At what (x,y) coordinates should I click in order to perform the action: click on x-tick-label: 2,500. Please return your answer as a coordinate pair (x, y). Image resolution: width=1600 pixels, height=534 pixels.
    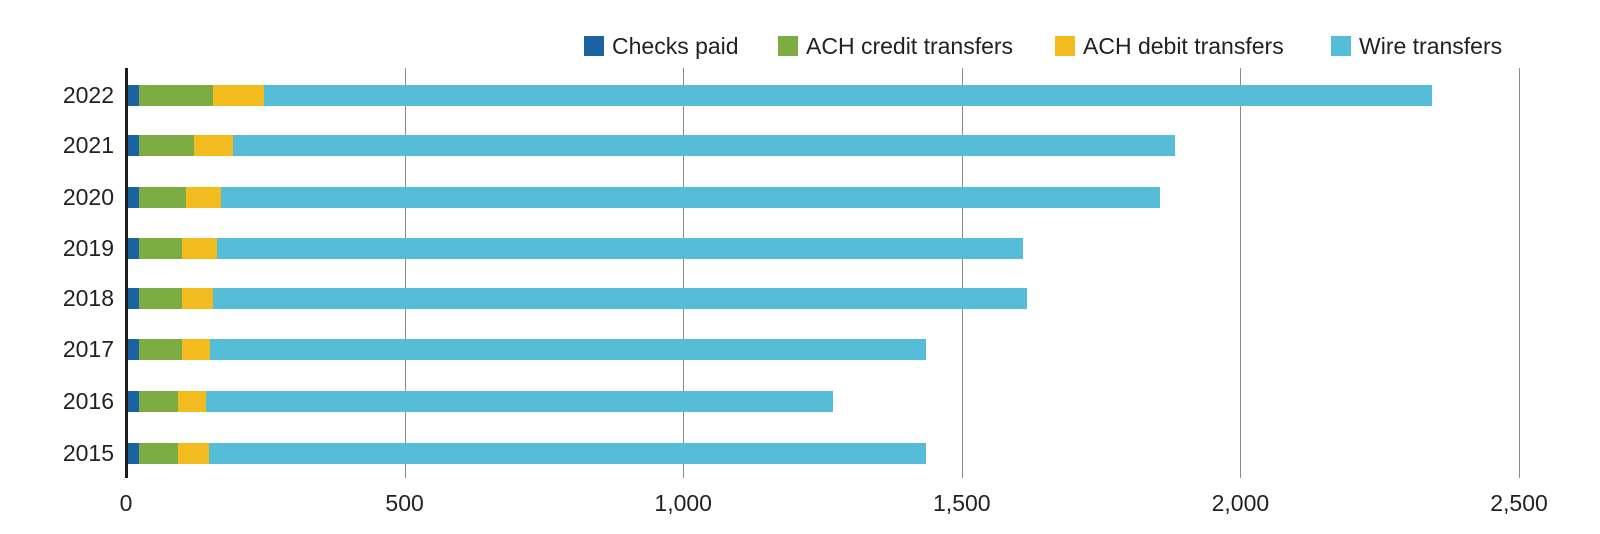
    Looking at the image, I should click on (1519, 503).